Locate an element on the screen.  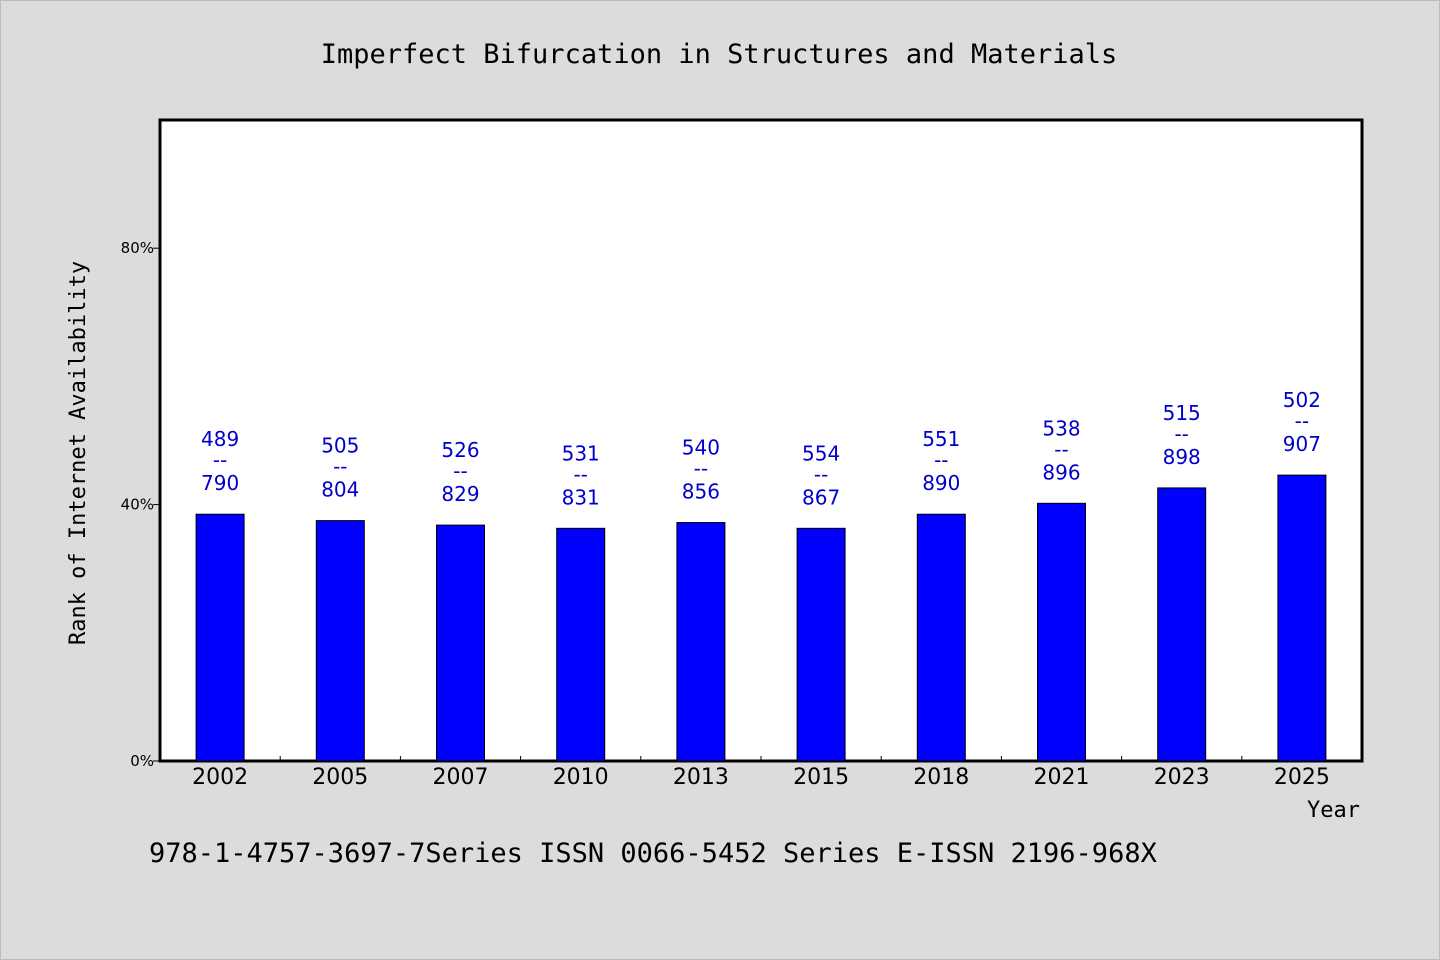
data-label-top: 538 is located at coordinates (1061, 428).